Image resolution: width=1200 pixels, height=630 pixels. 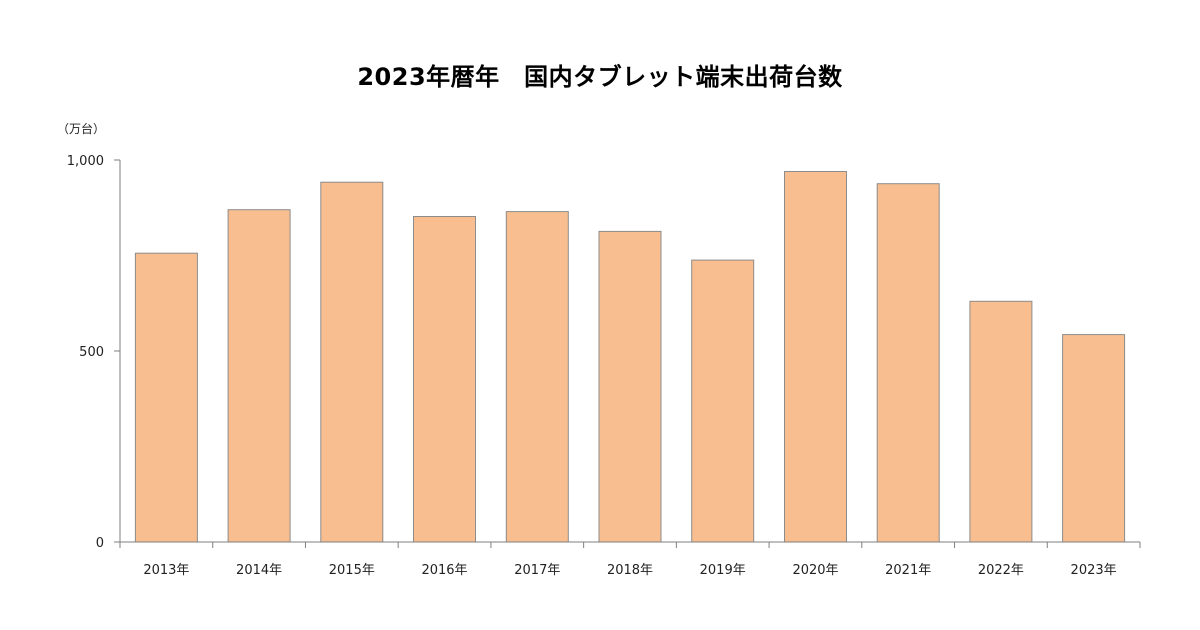 What do you see at coordinates (81, 128) in the screenshot?
I see `y-unit-label: （万台）` at bounding box center [81, 128].